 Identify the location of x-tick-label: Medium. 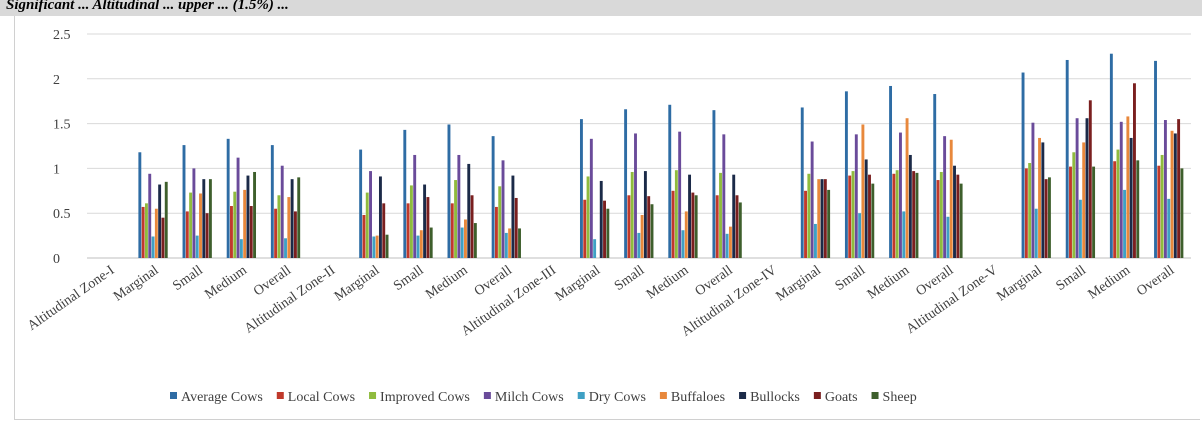
(889, 283).